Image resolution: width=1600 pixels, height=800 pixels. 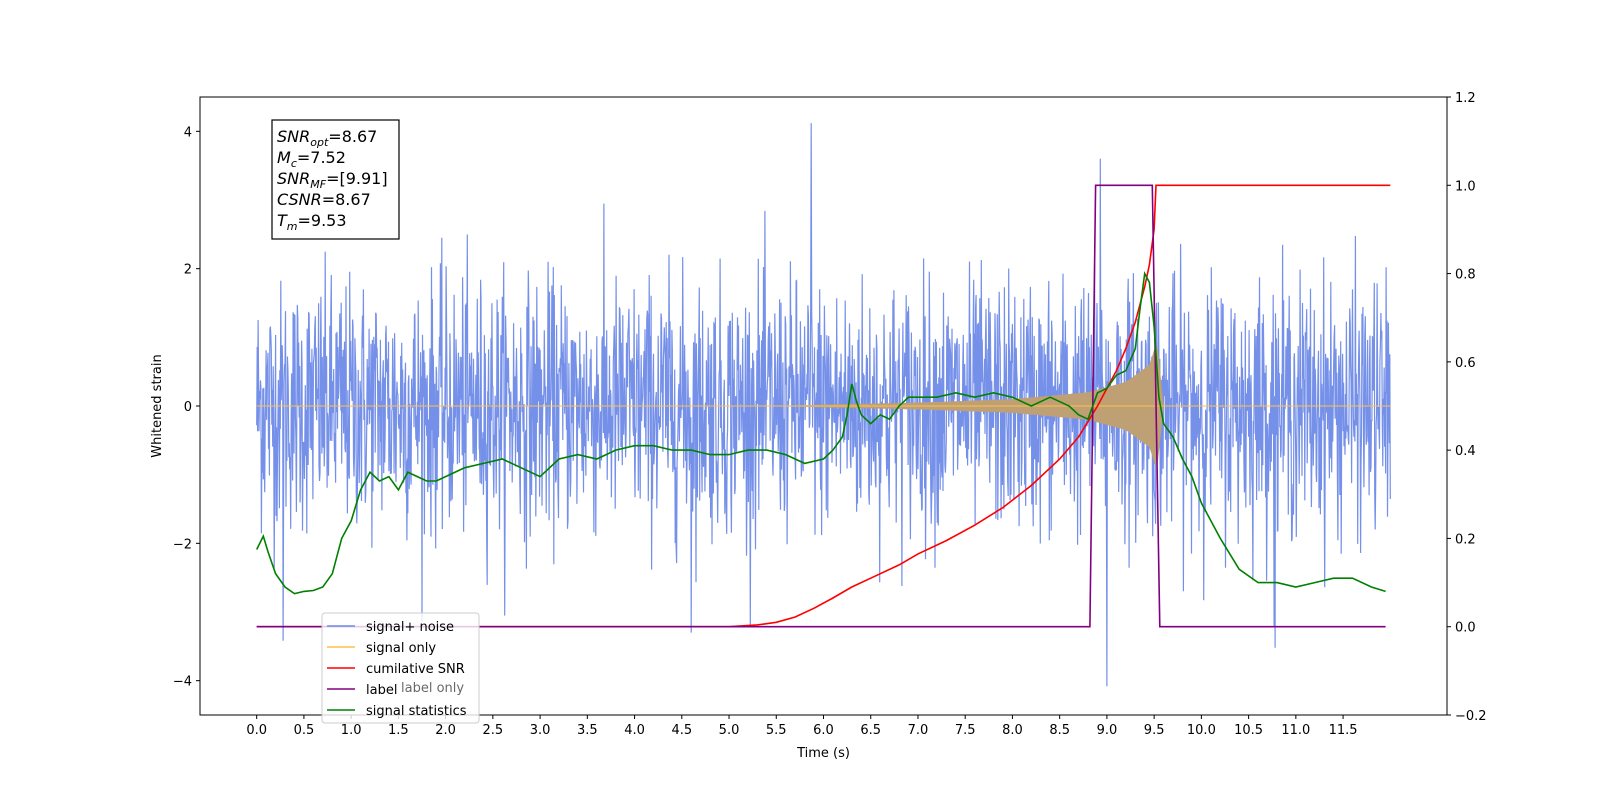 What do you see at coordinates (381, 690) in the screenshot?
I see `legend-item-label: label` at bounding box center [381, 690].